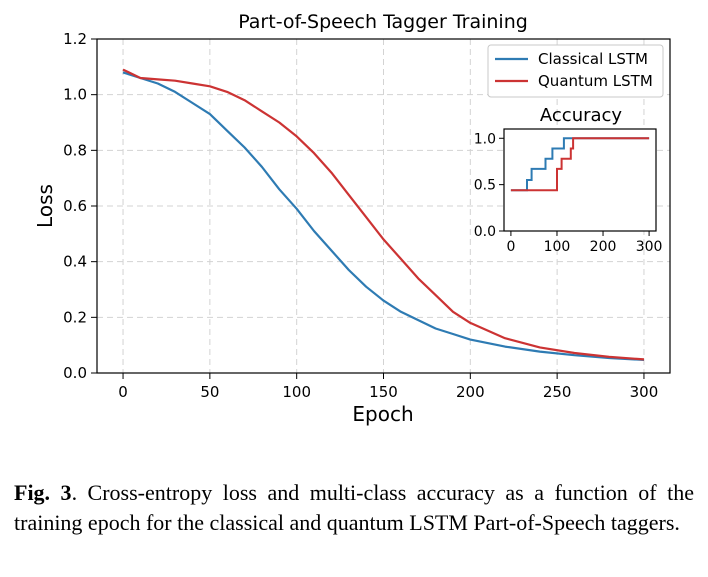 This screenshot has height=577, width=708. Describe the element at coordinates (644, 392) in the screenshot. I see `x-tick-label: 300` at that location.